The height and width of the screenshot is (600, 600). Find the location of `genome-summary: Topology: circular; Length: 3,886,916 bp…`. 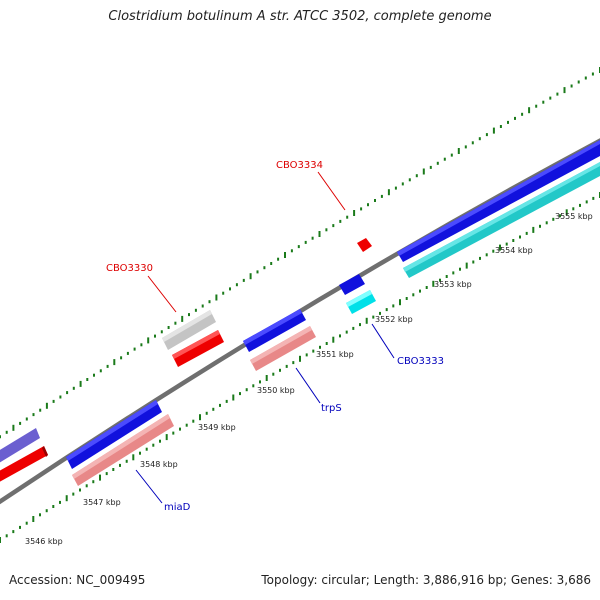

genome-summary: Topology: circular; Length: 3,886,916 bp… is located at coordinates (426, 580).